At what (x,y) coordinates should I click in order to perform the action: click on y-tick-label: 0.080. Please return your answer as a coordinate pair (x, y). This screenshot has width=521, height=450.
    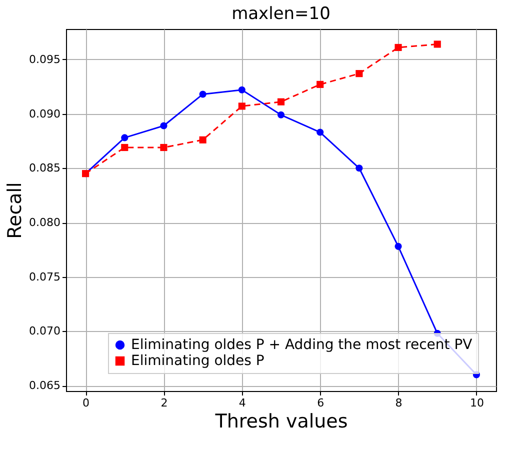
    Looking at the image, I should click on (44, 222).